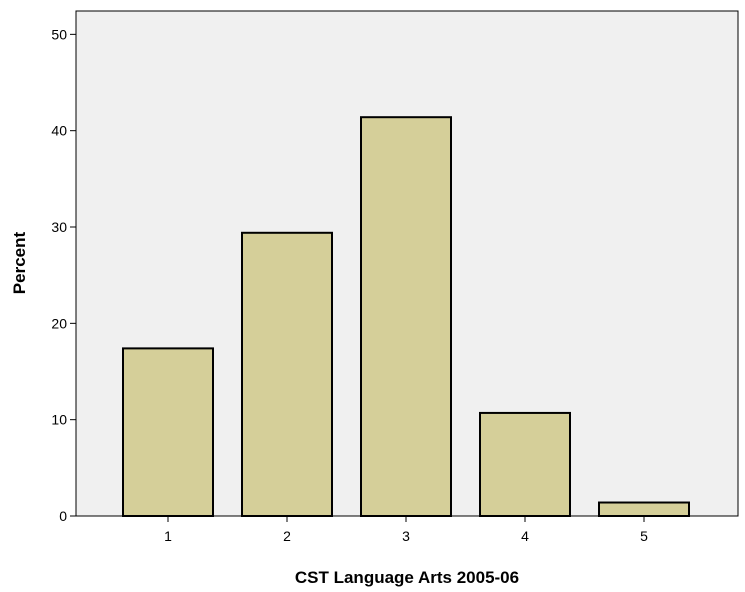 This screenshot has width=745, height=592. What do you see at coordinates (59, 34) in the screenshot?
I see `y-tick-label: 50` at bounding box center [59, 34].